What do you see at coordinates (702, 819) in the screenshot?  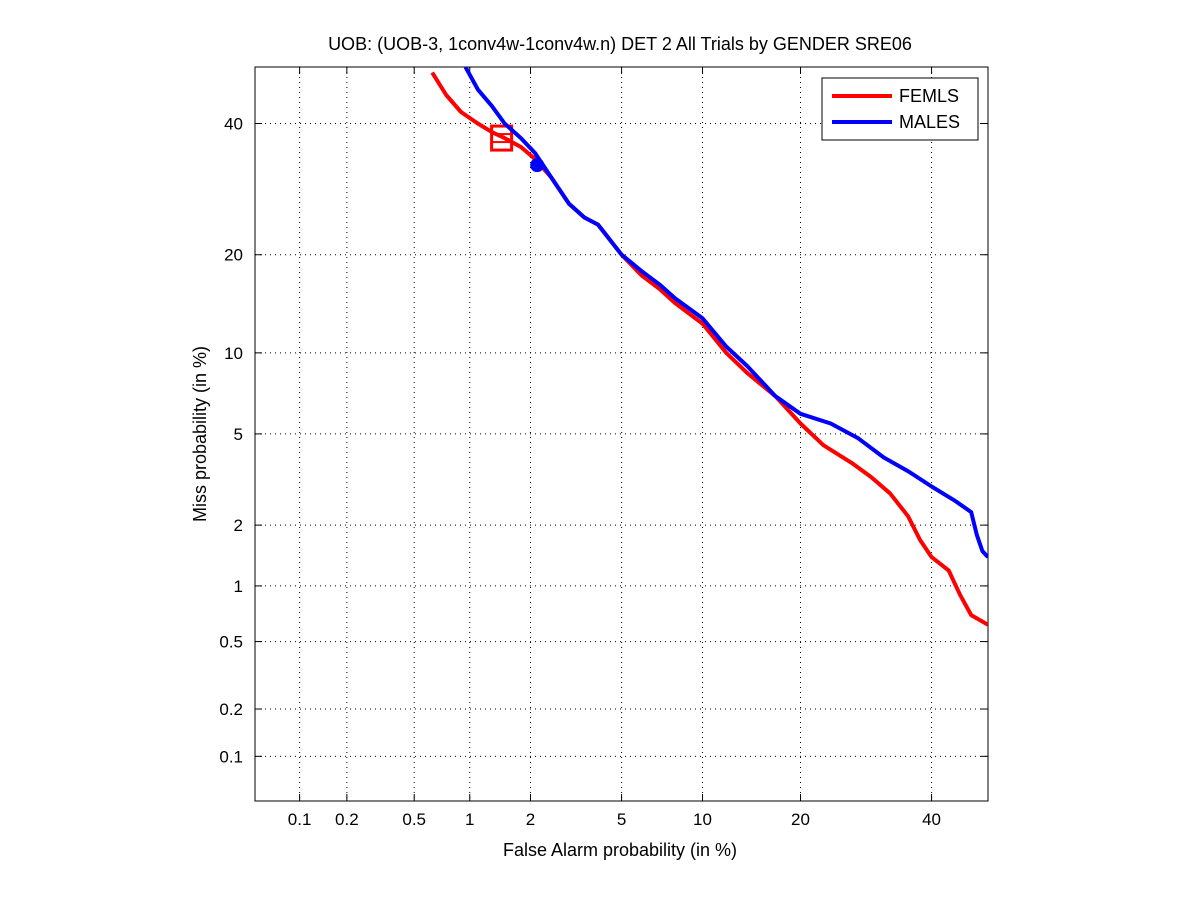 I see `x-tick-label: 10` at bounding box center [702, 819].